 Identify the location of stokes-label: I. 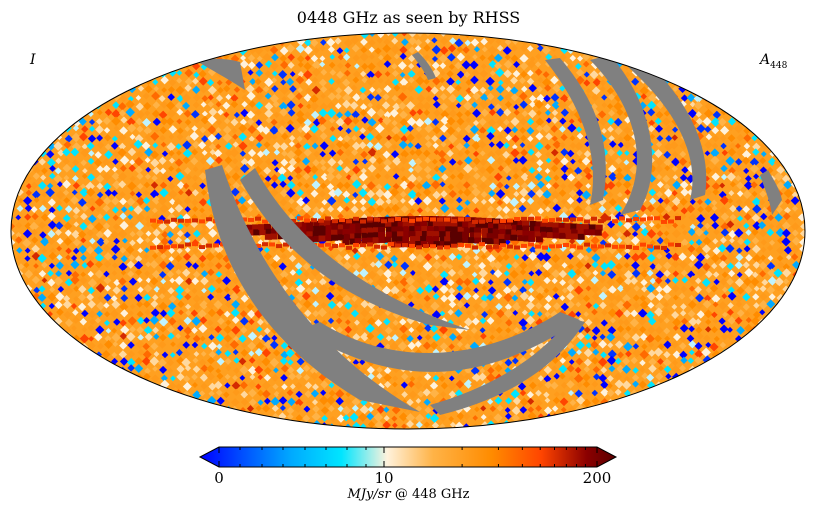
(33, 60).